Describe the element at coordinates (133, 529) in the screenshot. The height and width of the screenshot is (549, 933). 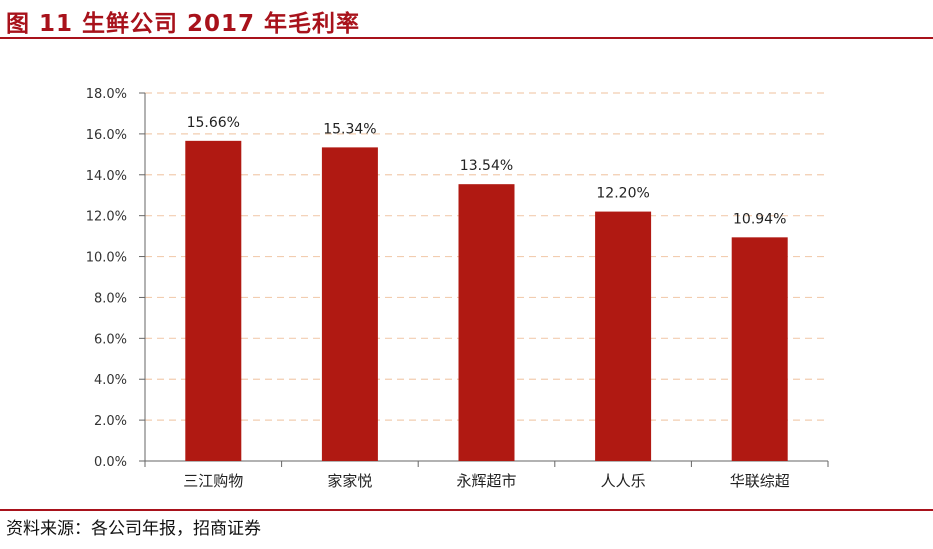
I see `source-note: 资料来源：各公司年报，招商证券` at that location.